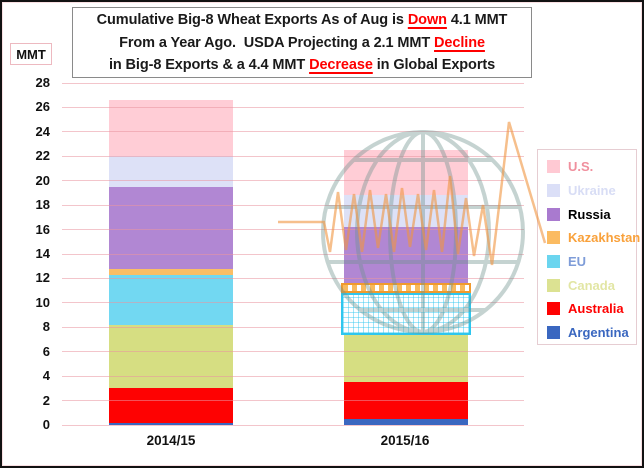 This screenshot has width=644, height=468. What do you see at coordinates (42, 107) in the screenshot?
I see `y-tick-label: 26` at bounding box center [42, 107].